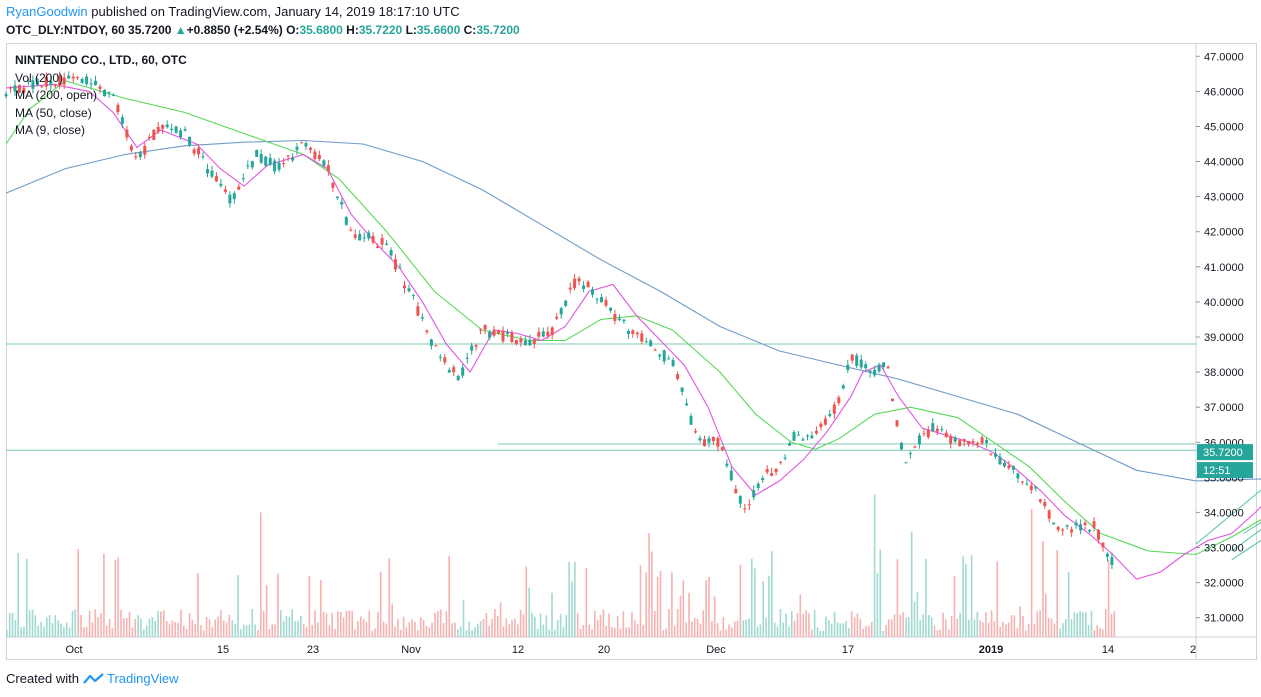  I want to click on x-tick-label: 23, so click(313, 650).